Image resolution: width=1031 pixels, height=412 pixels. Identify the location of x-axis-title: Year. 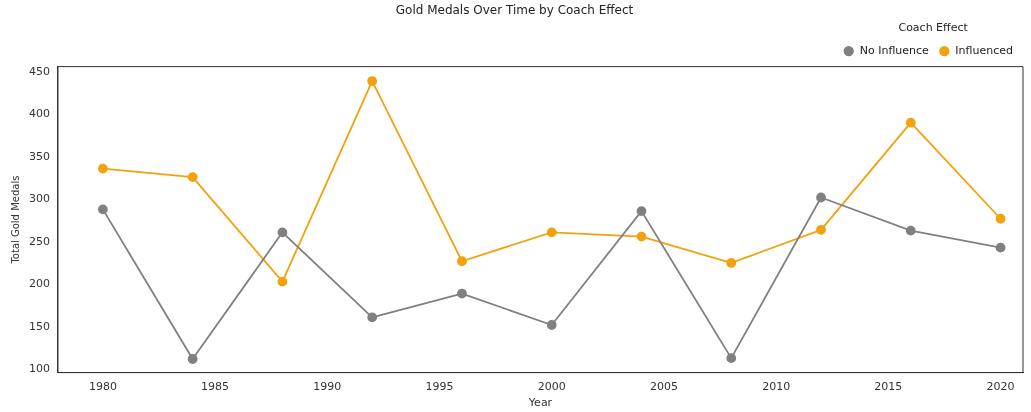
(540, 403).